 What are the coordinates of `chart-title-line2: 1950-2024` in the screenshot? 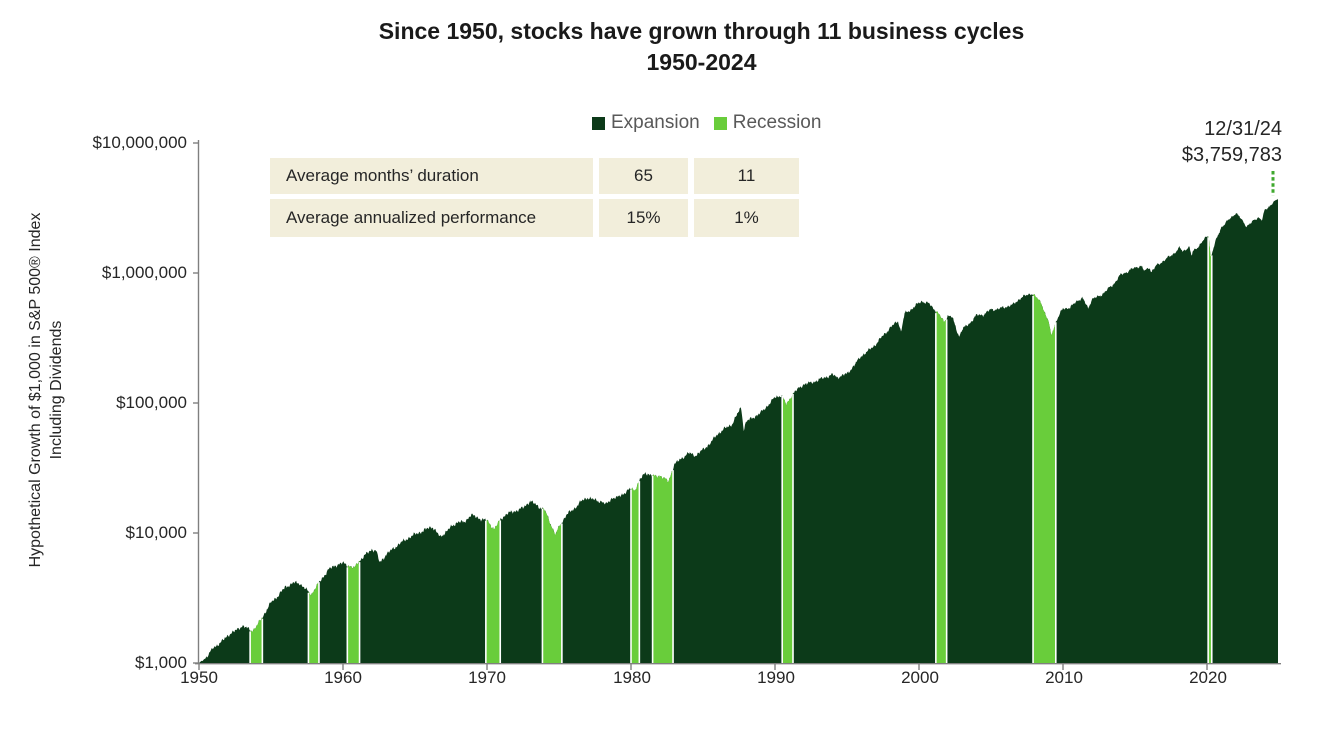 It's located at (701, 62).